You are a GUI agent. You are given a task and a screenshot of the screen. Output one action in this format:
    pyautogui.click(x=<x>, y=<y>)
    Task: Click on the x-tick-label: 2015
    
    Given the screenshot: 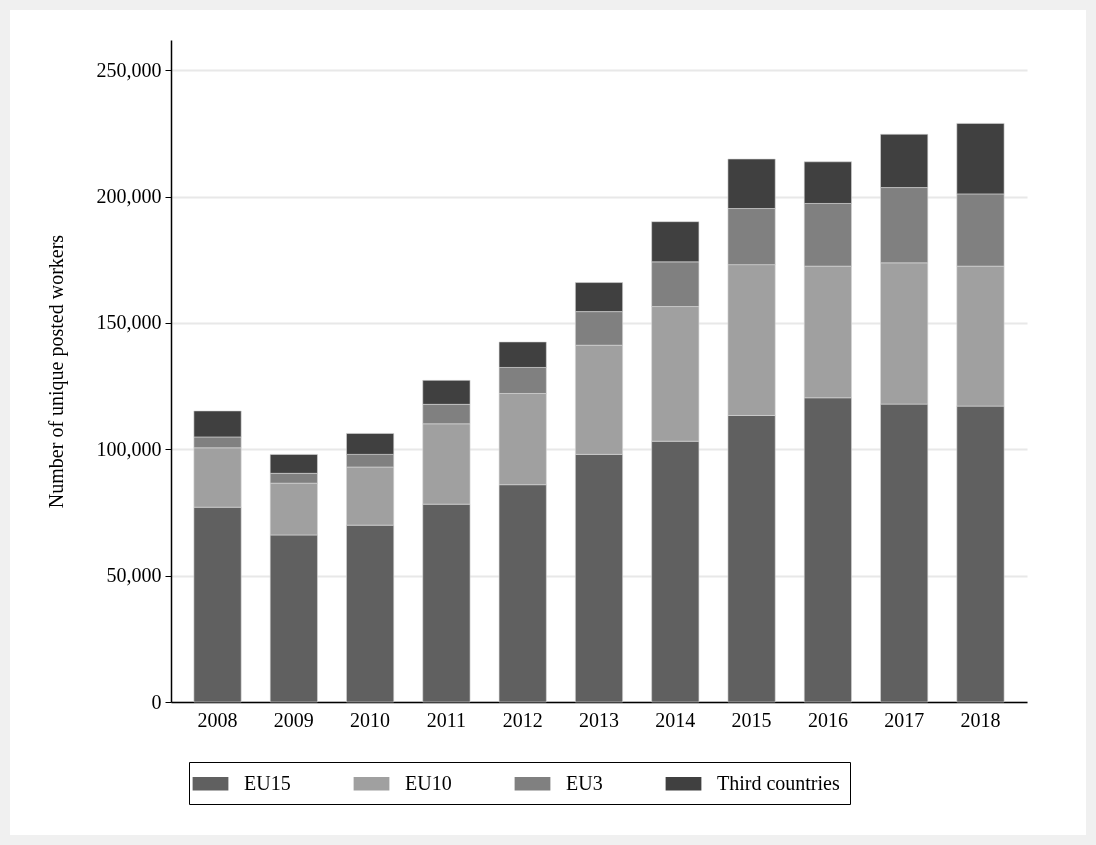 What is the action you would take?
    pyautogui.click(x=751, y=719)
    